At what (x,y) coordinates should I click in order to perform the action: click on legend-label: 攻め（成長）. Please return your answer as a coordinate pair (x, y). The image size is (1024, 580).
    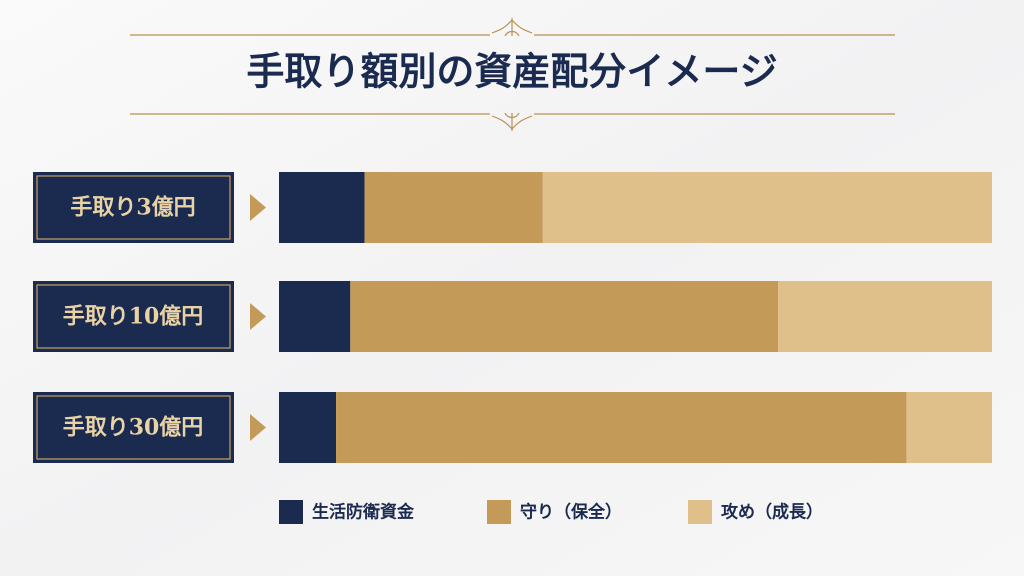
    Looking at the image, I should click on (772, 512).